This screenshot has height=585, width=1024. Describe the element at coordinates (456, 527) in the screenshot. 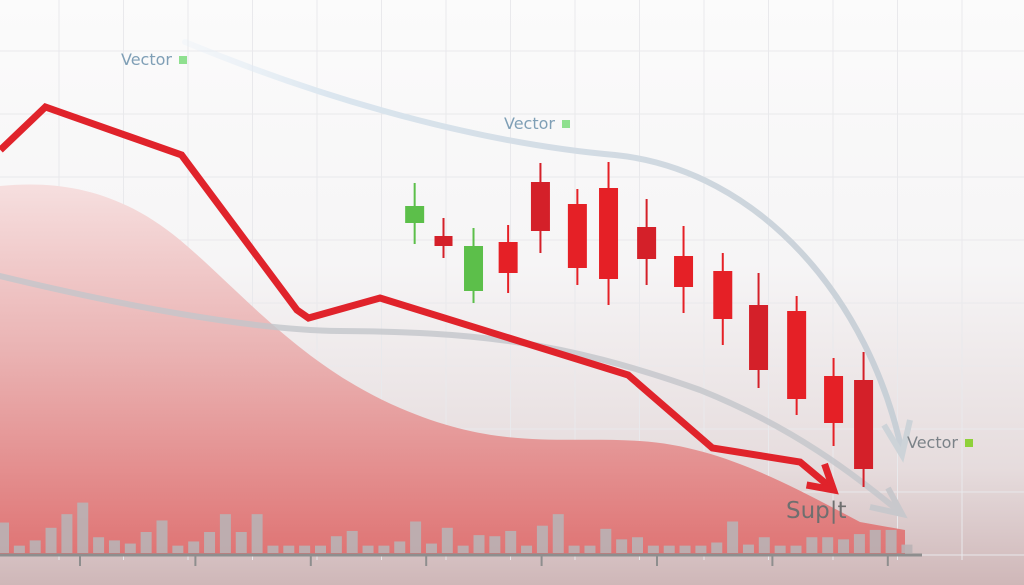

I see `volume-bars` at that location.